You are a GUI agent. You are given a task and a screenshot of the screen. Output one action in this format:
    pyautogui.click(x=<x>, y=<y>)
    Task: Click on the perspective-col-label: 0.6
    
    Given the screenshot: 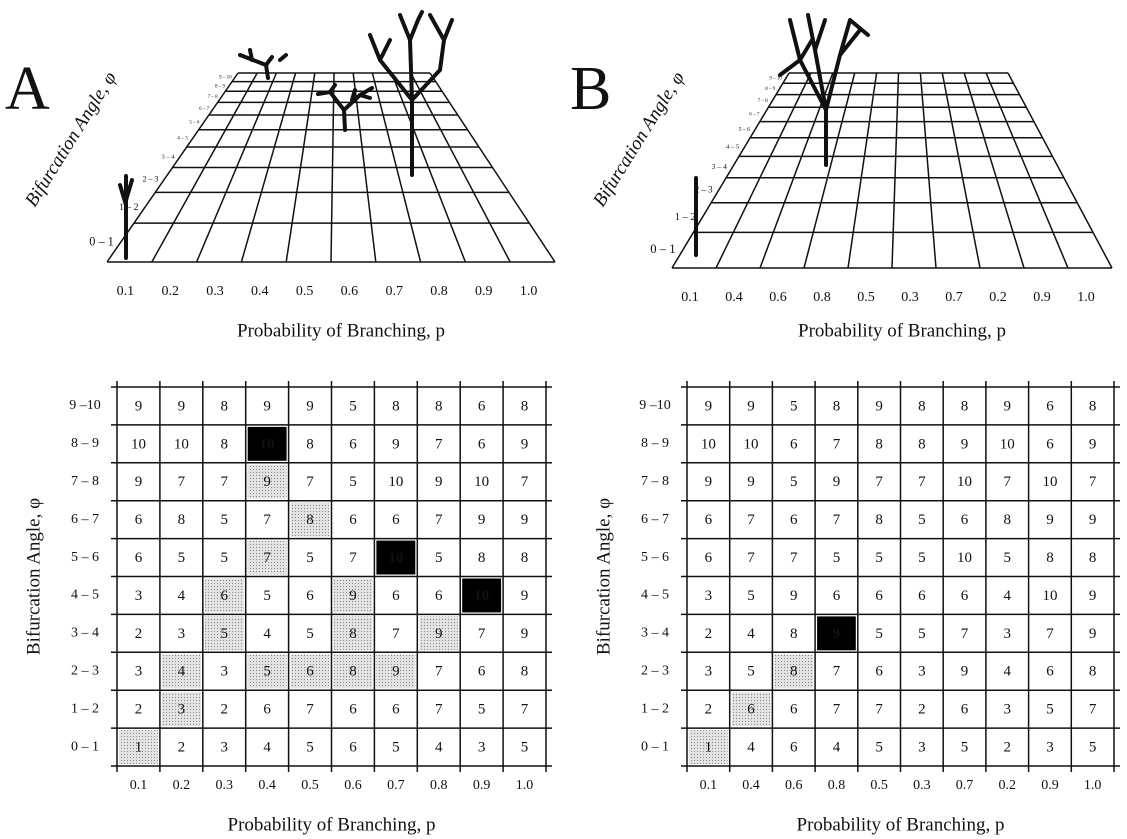 What is the action you would take?
    pyautogui.click(x=350, y=291)
    